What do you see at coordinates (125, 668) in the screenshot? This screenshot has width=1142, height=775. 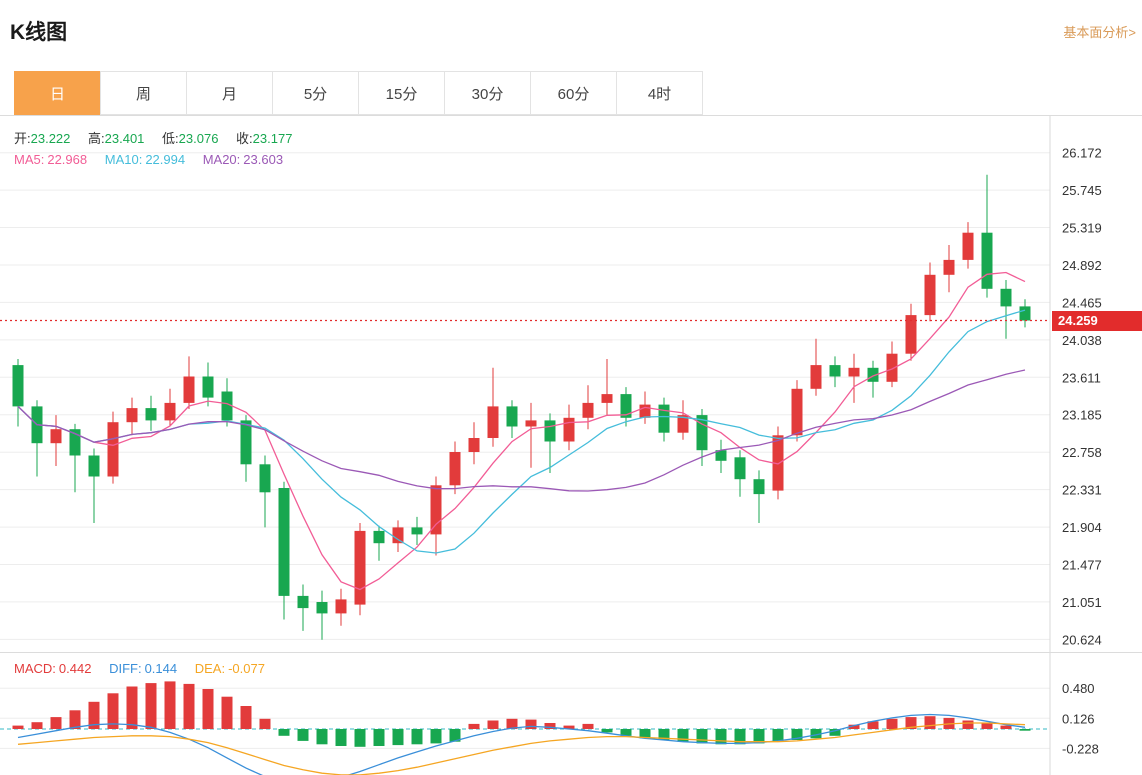 I see `diff-label: DIFF:` at bounding box center [125, 668].